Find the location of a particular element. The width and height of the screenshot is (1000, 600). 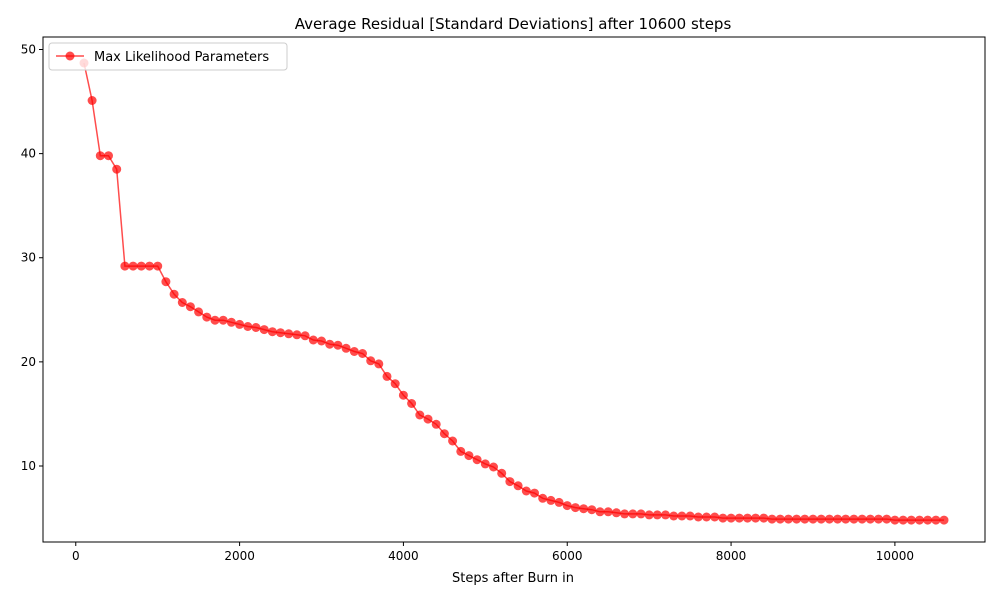

y-tick-label: 40 is located at coordinates (28, 154).